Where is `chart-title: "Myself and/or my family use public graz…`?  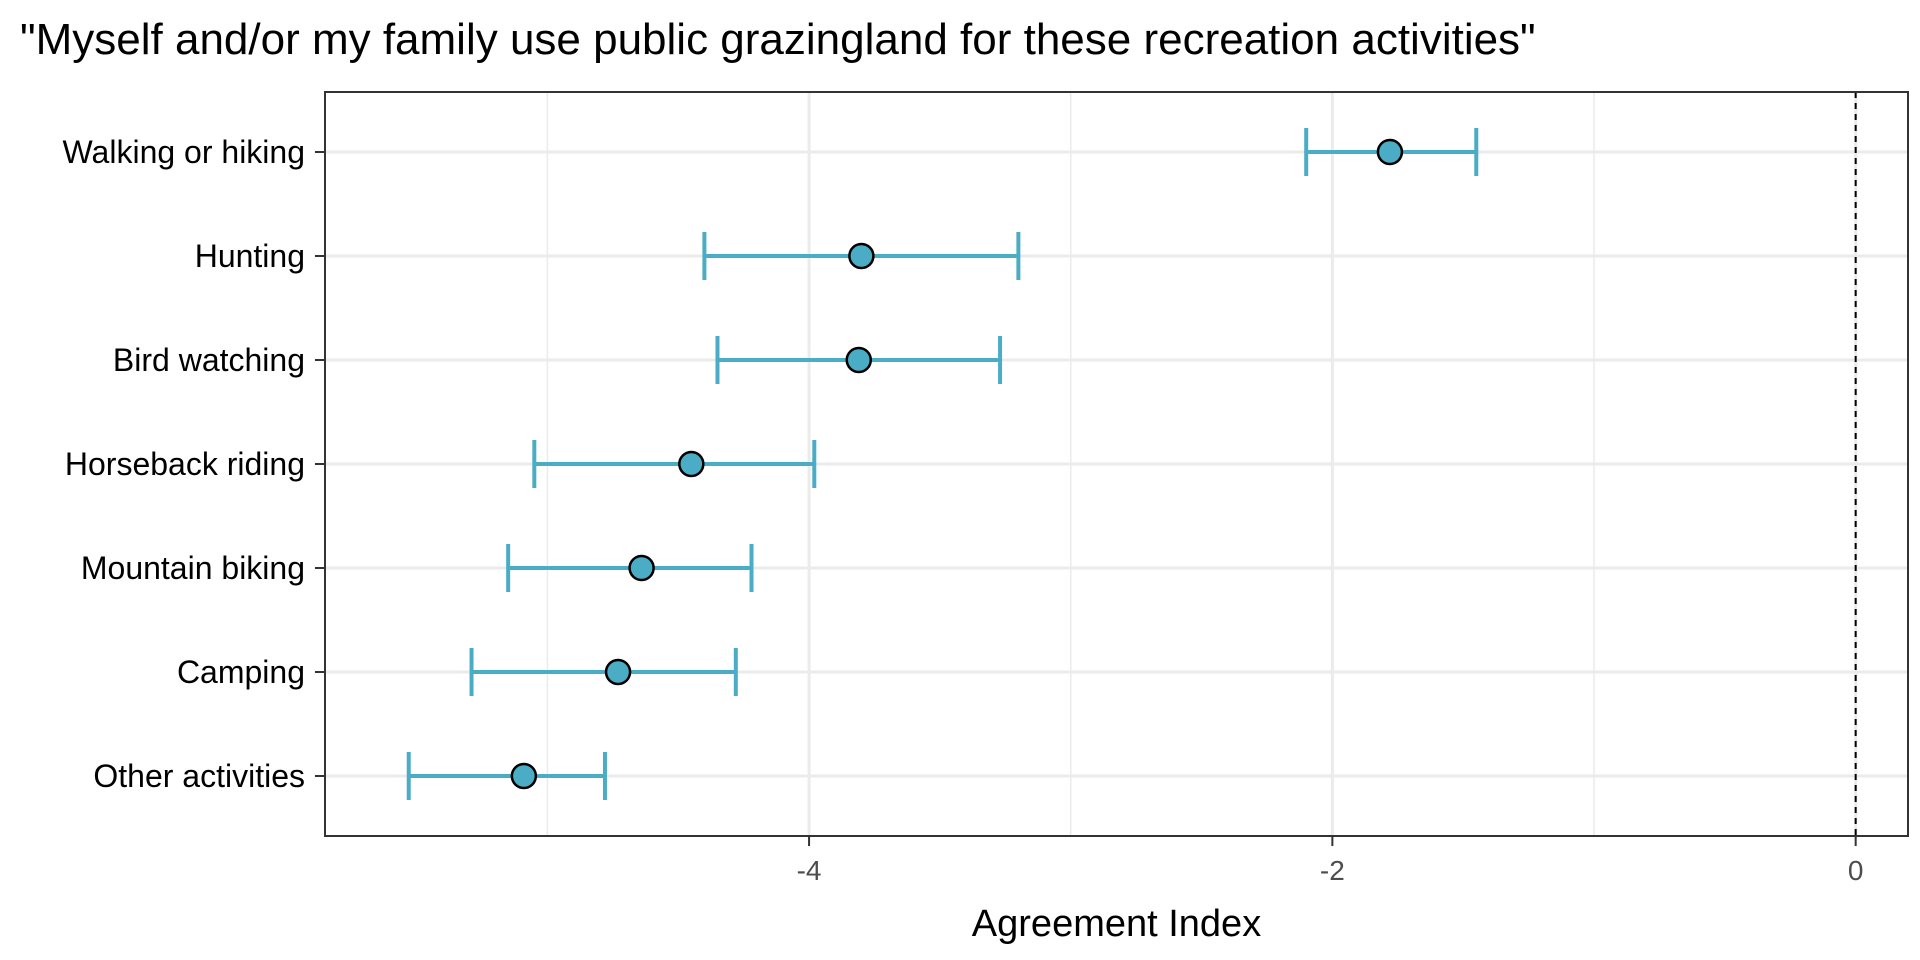
chart-title: "Myself and/or my family use public graz… is located at coordinates (778, 39).